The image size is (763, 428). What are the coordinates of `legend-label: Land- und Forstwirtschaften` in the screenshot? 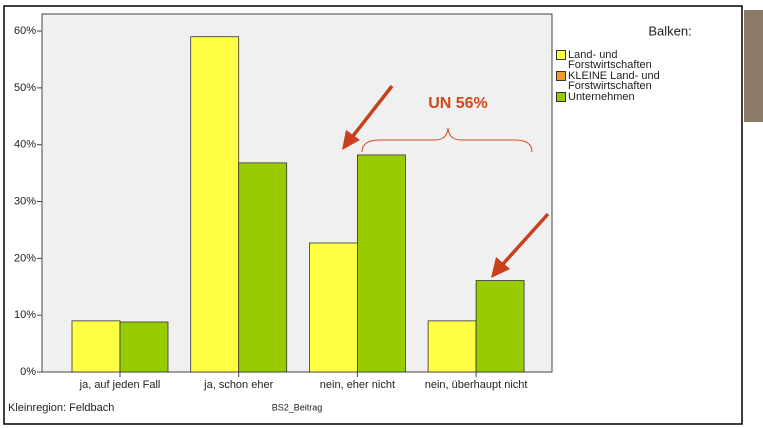 It's located at (610, 60).